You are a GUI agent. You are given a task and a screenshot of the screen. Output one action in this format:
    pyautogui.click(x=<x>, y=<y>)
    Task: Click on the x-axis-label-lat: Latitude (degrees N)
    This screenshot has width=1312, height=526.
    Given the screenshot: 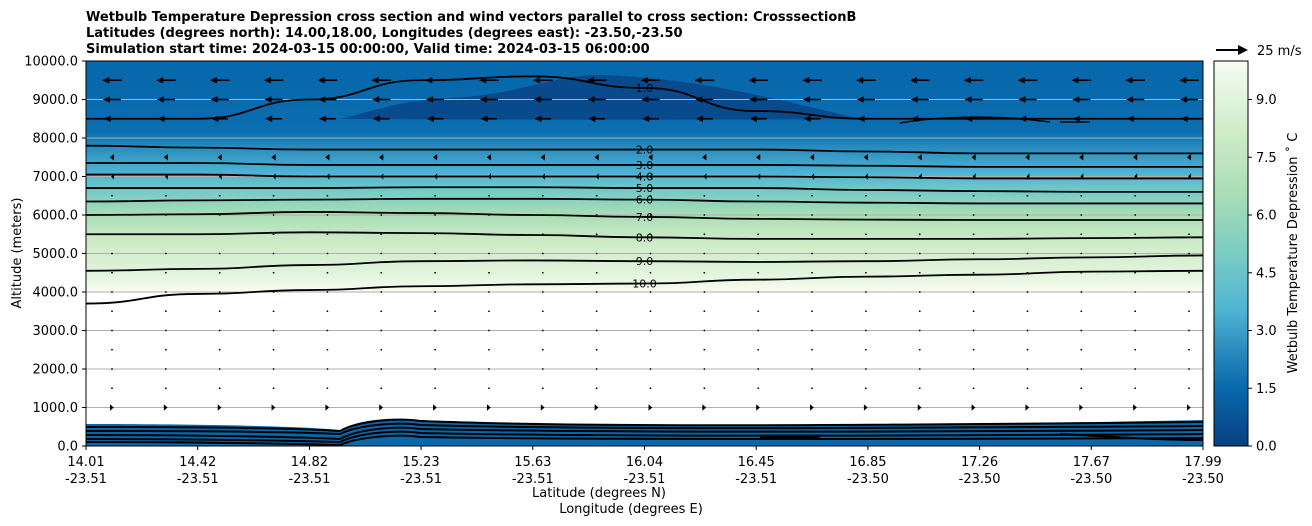 What is the action you would take?
    pyautogui.click(x=599, y=493)
    